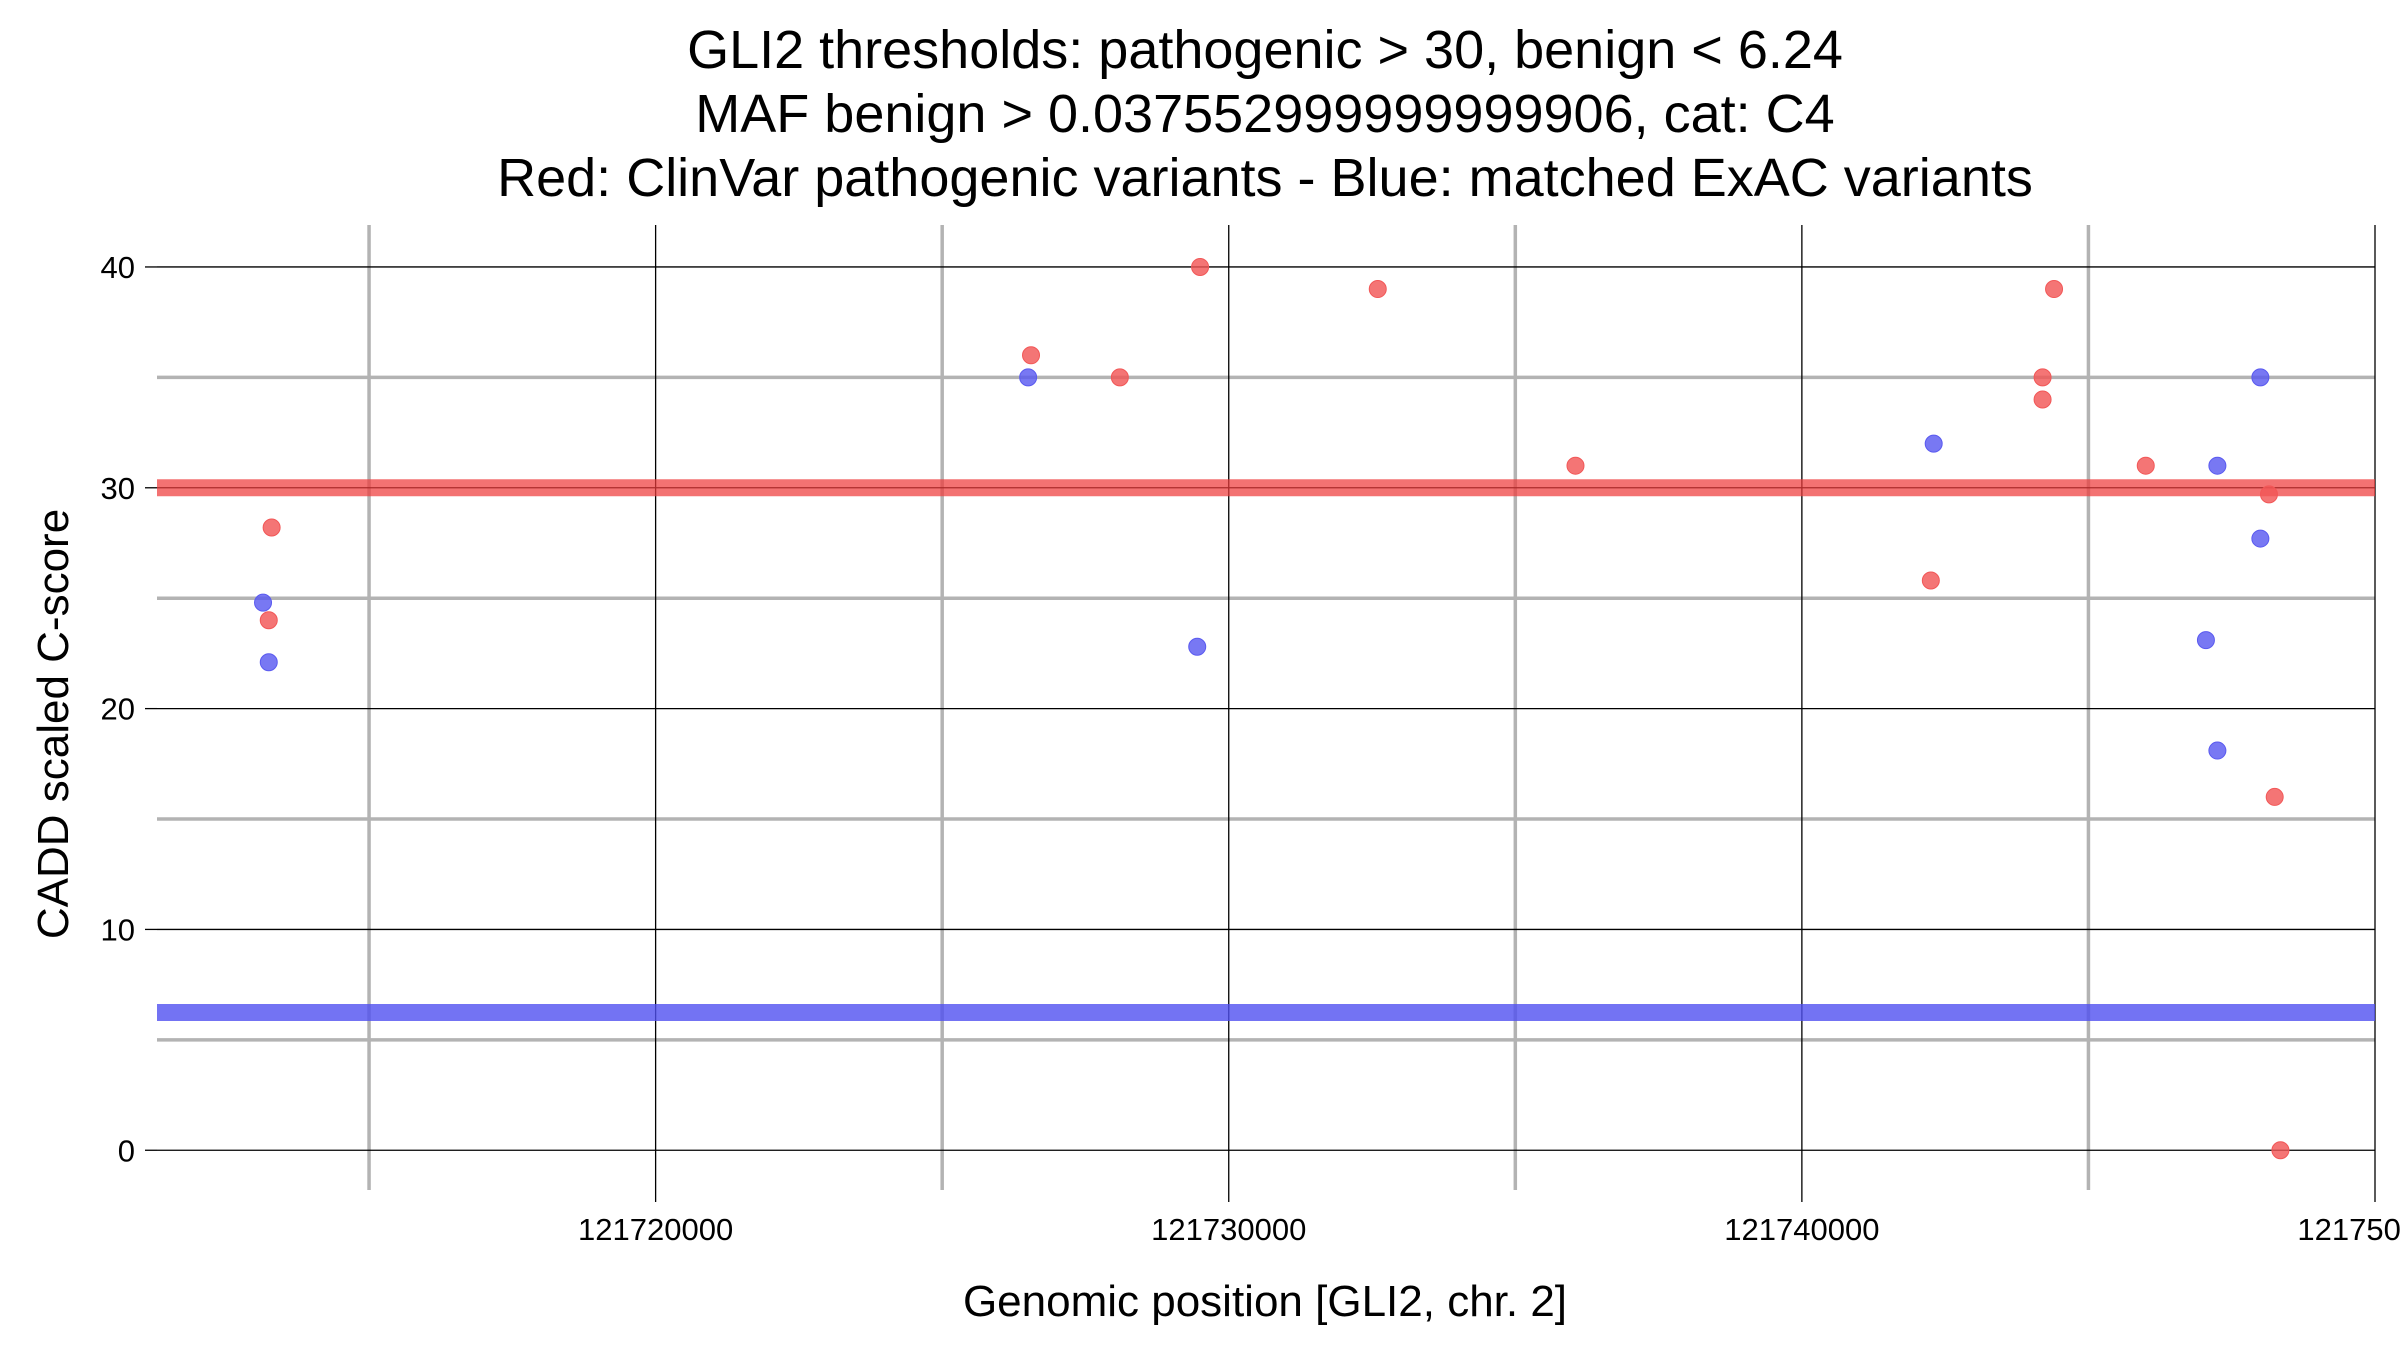 The height and width of the screenshot is (1350, 2400). What do you see at coordinates (118, 488) in the screenshot?
I see `y-tick-label: 30` at bounding box center [118, 488].